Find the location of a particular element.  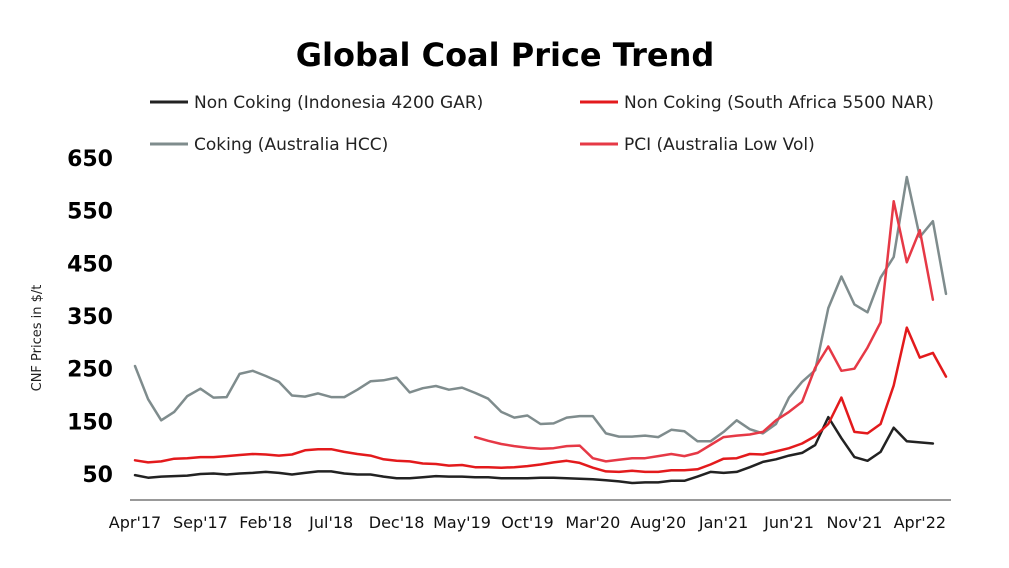

x-tick-label: Aug'20 is located at coordinates (658, 522).